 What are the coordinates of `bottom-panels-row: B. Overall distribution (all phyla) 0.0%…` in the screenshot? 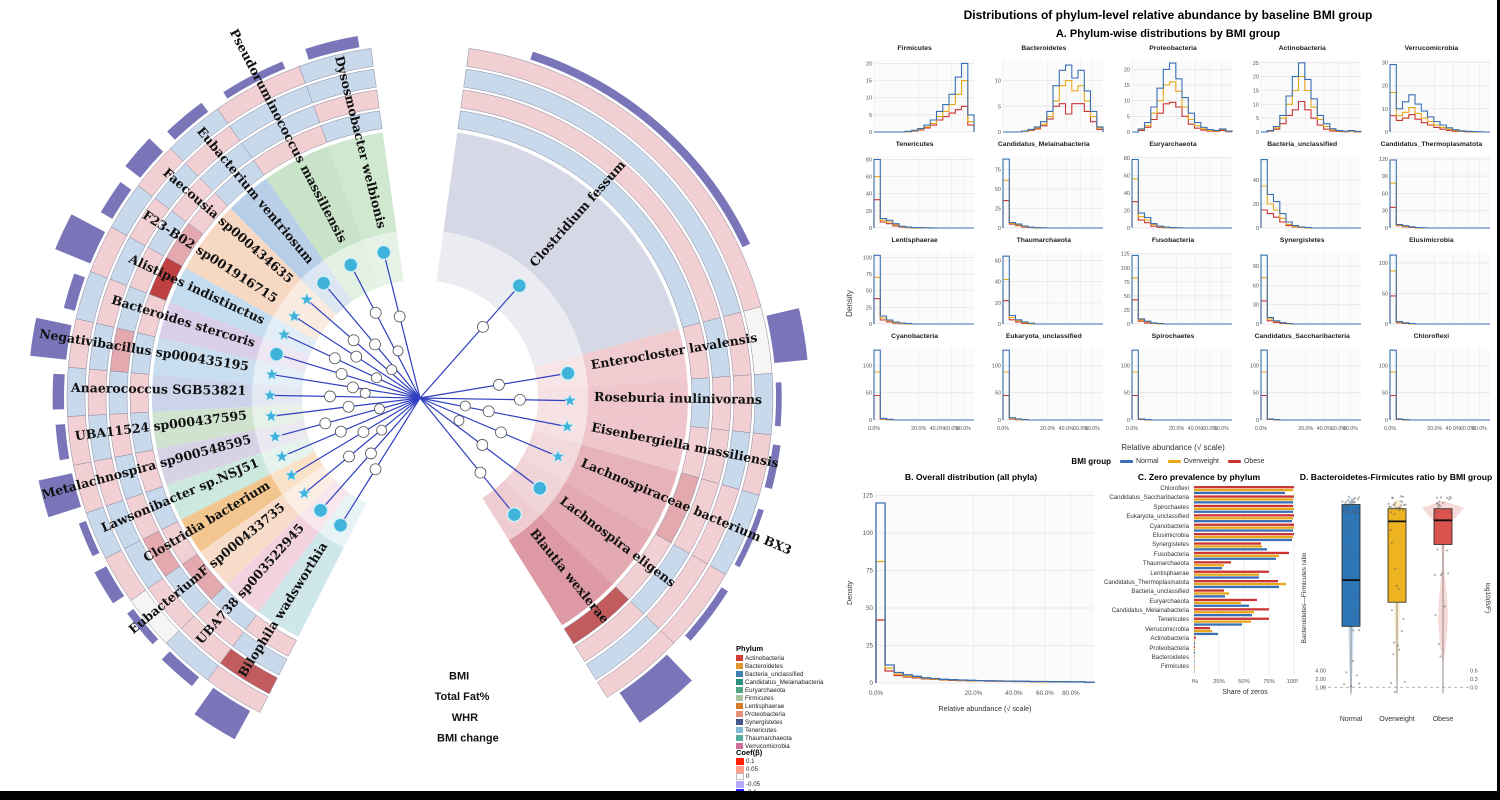 It's located at (1168, 604).